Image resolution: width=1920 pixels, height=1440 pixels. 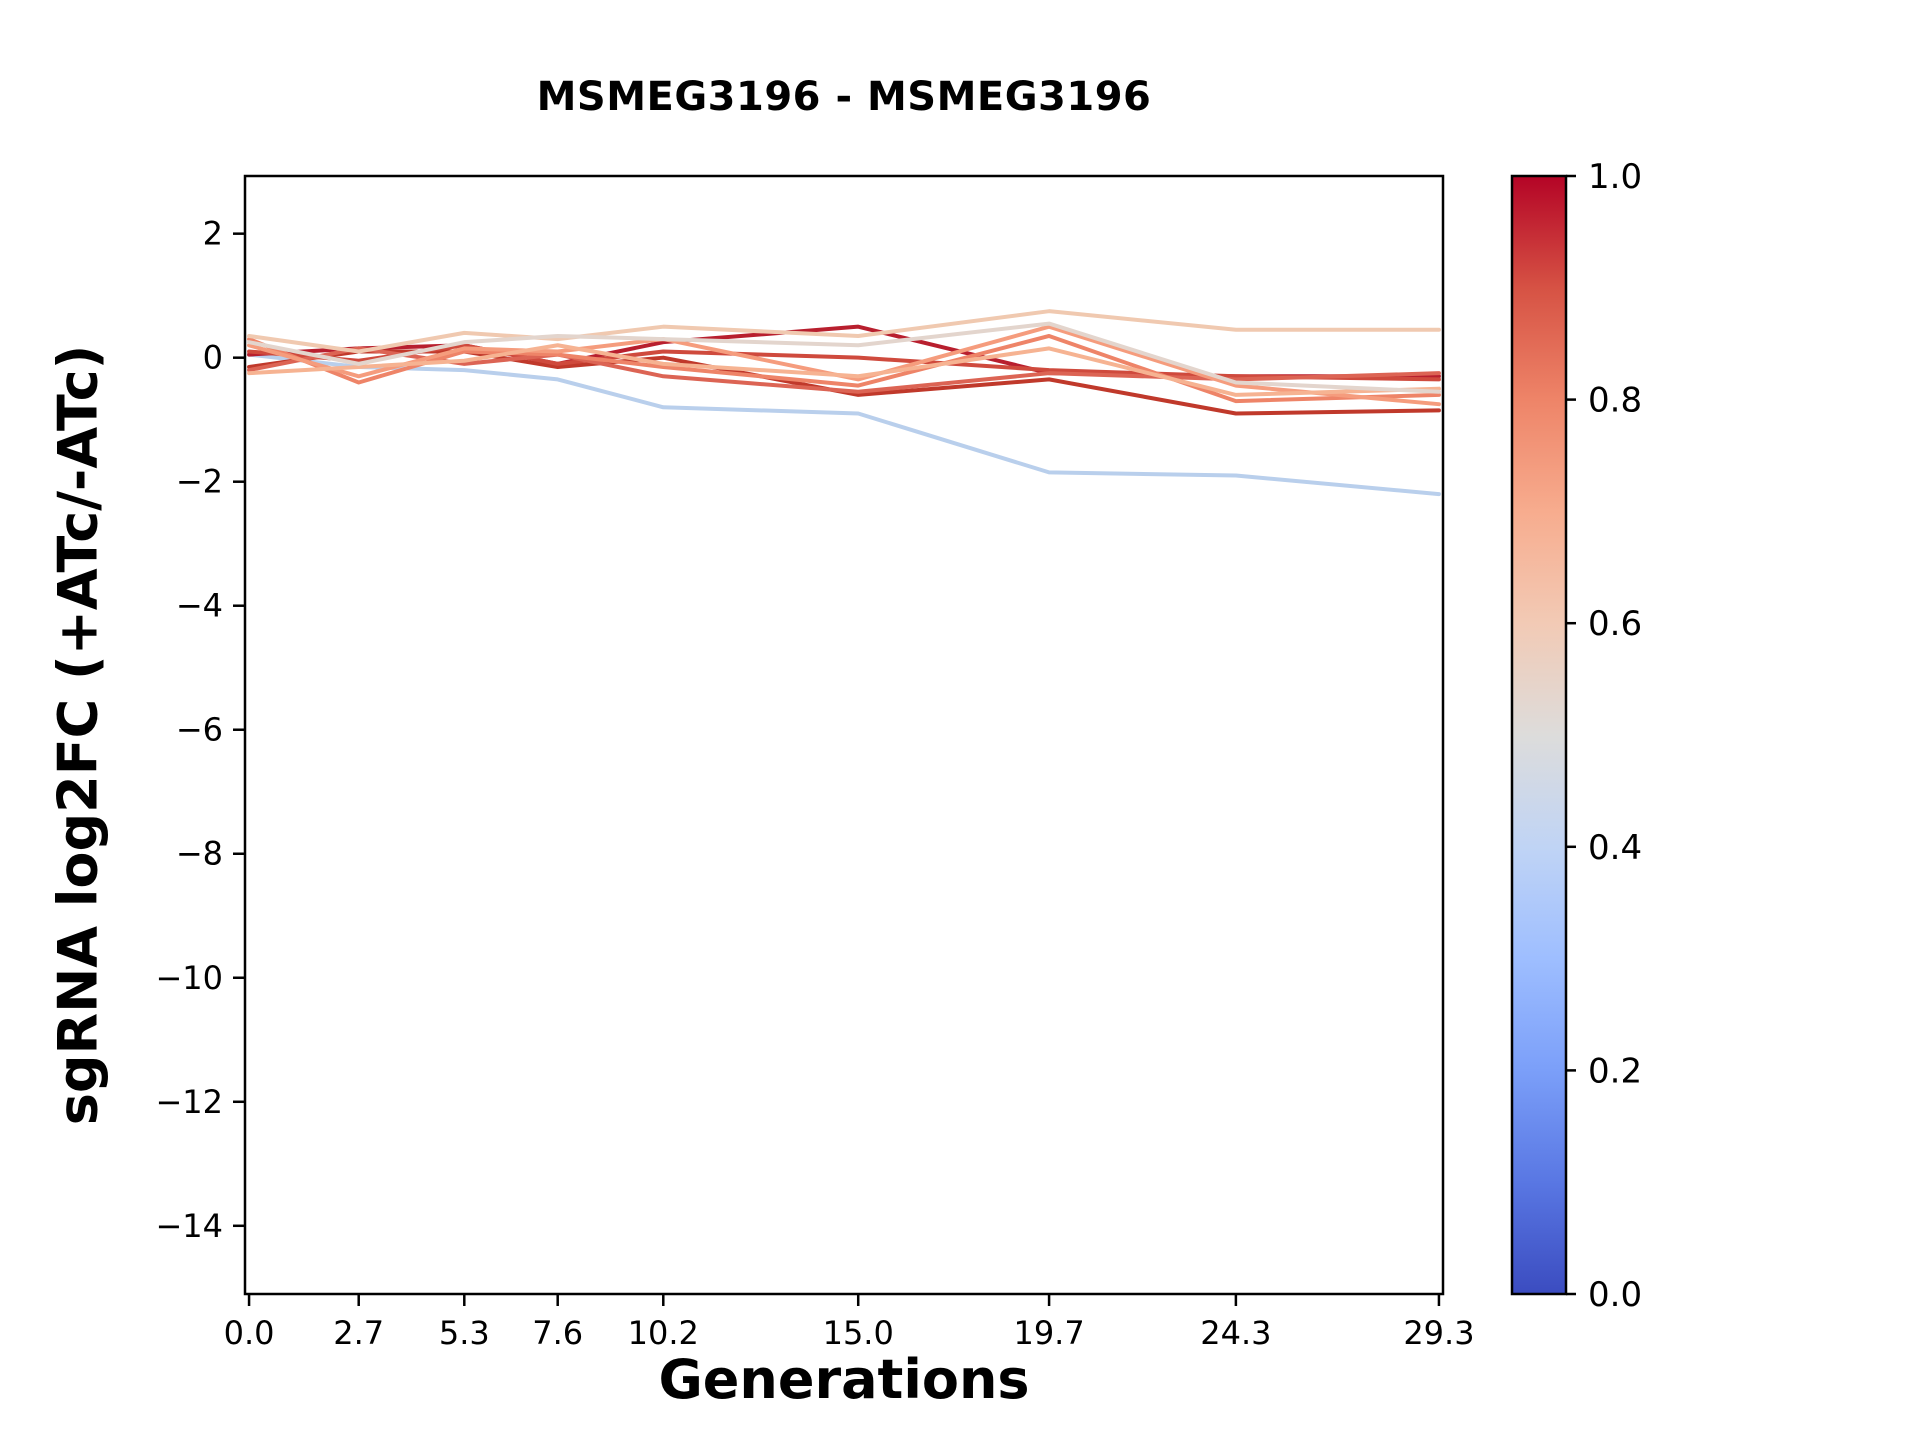 I want to click on x-axis-label: Generations, so click(x=844, y=1379).